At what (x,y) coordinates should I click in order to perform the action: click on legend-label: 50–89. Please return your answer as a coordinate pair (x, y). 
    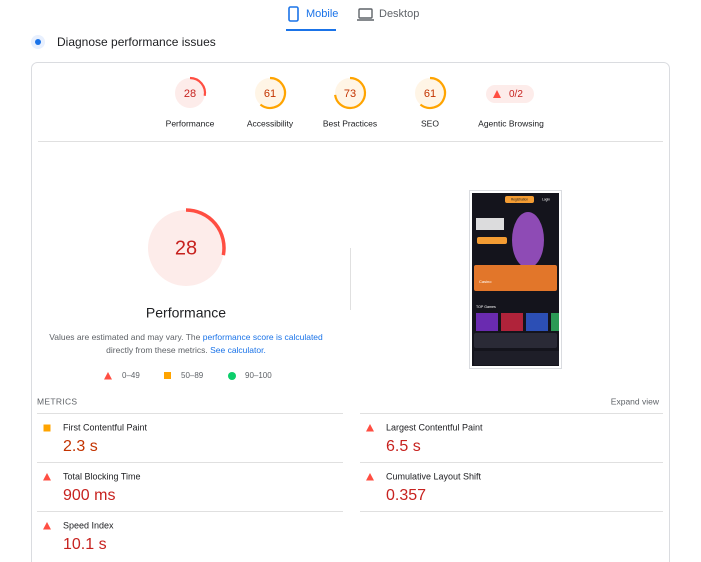
    Looking at the image, I should click on (192, 375).